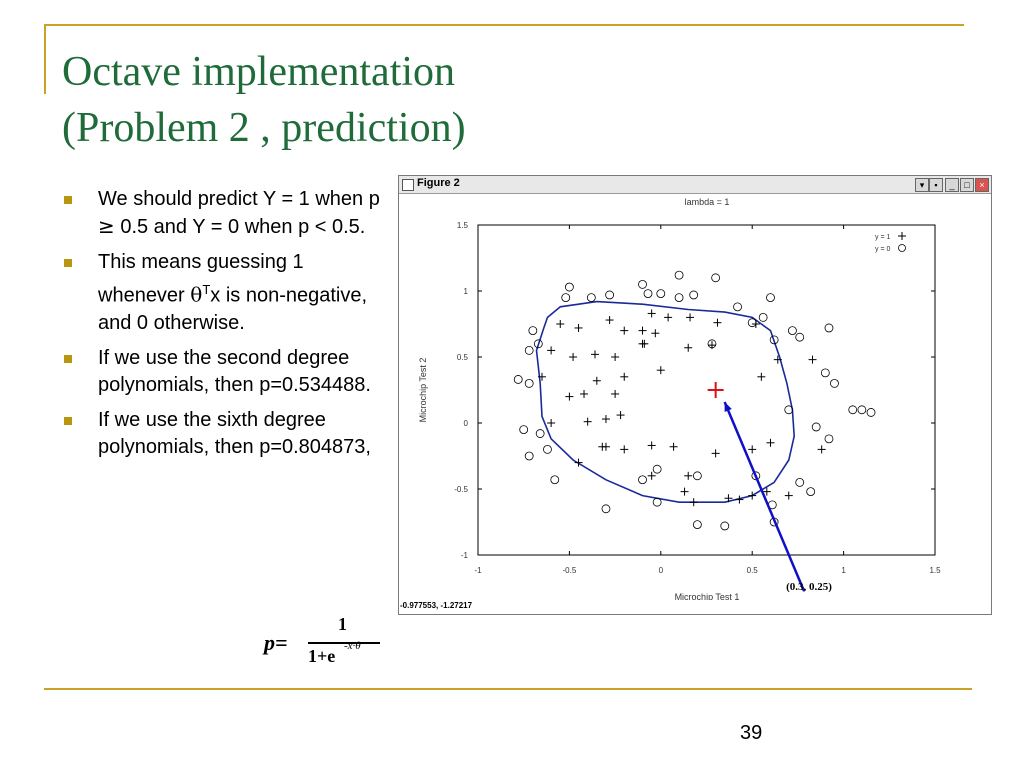  I want to click on slide-title-line1: Octave implementation, so click(259, 72).